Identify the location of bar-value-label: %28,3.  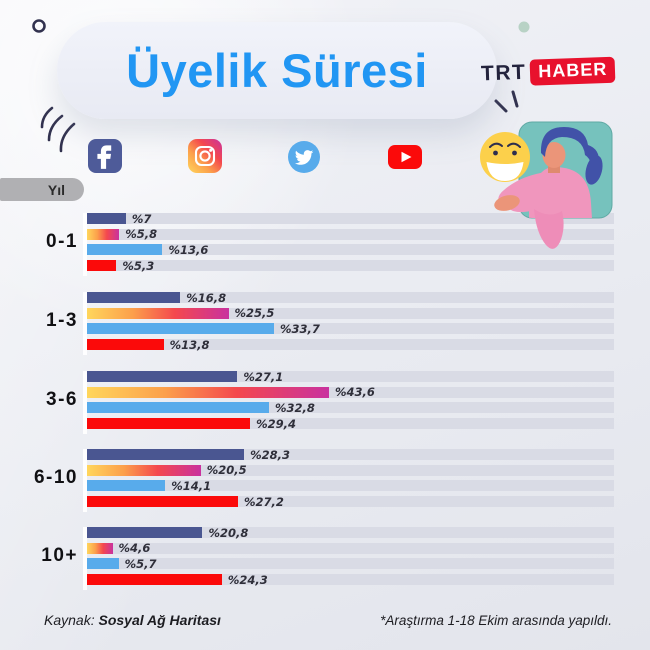
(270, 454).